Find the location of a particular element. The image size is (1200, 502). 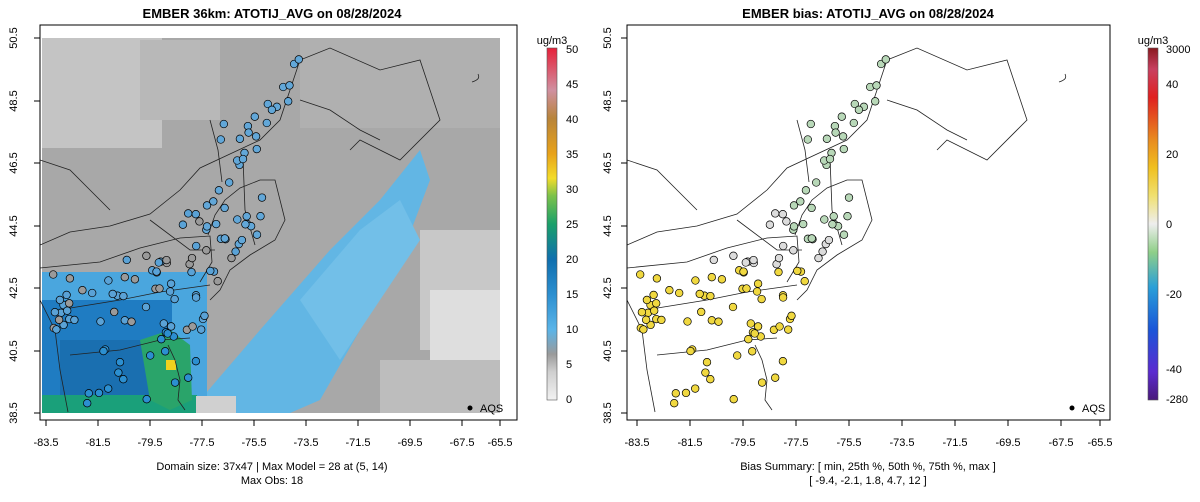

svg-text: -40 is located at coordinates (1174, 370).